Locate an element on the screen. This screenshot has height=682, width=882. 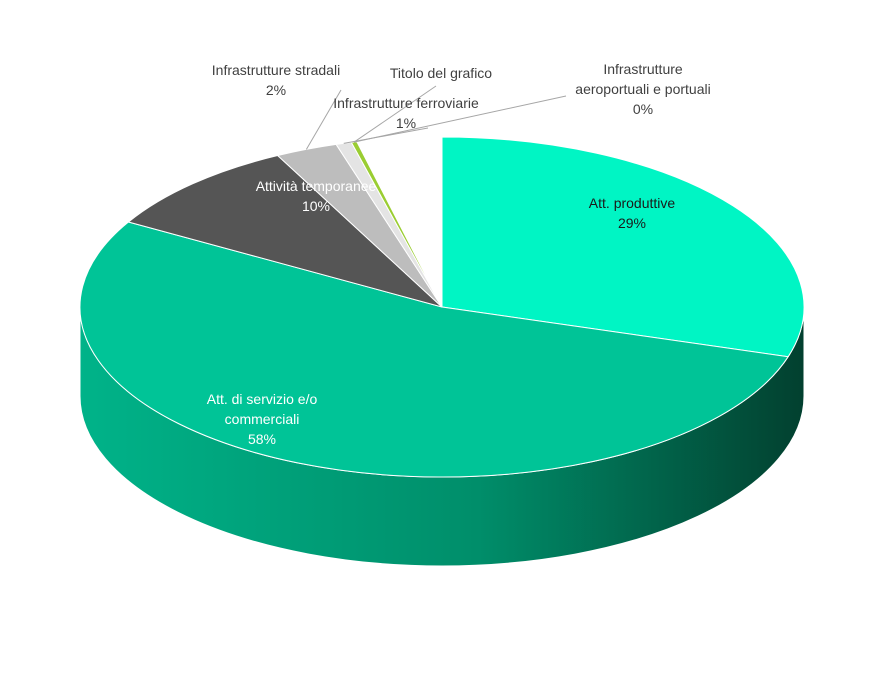
slice-label-att-servizio-name: Att. di servizio e/o is located at coordinates (262, 399).